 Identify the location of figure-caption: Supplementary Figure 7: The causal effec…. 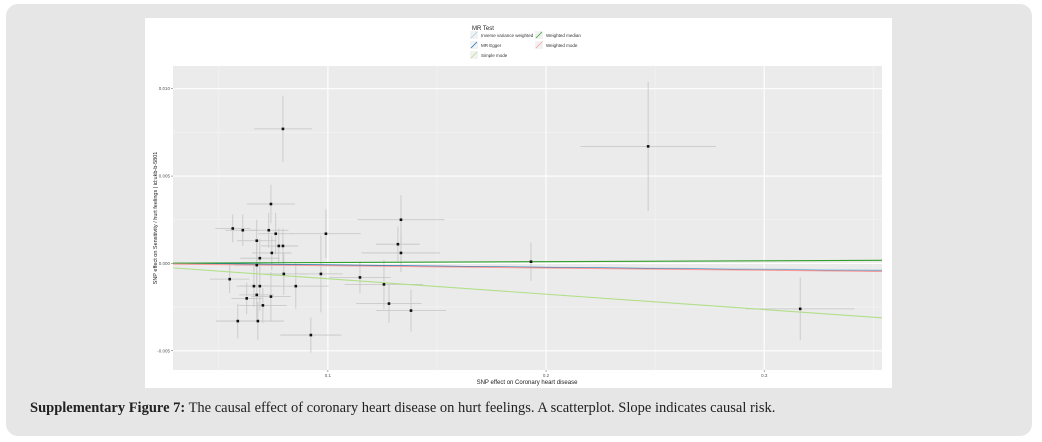
(402, 408).